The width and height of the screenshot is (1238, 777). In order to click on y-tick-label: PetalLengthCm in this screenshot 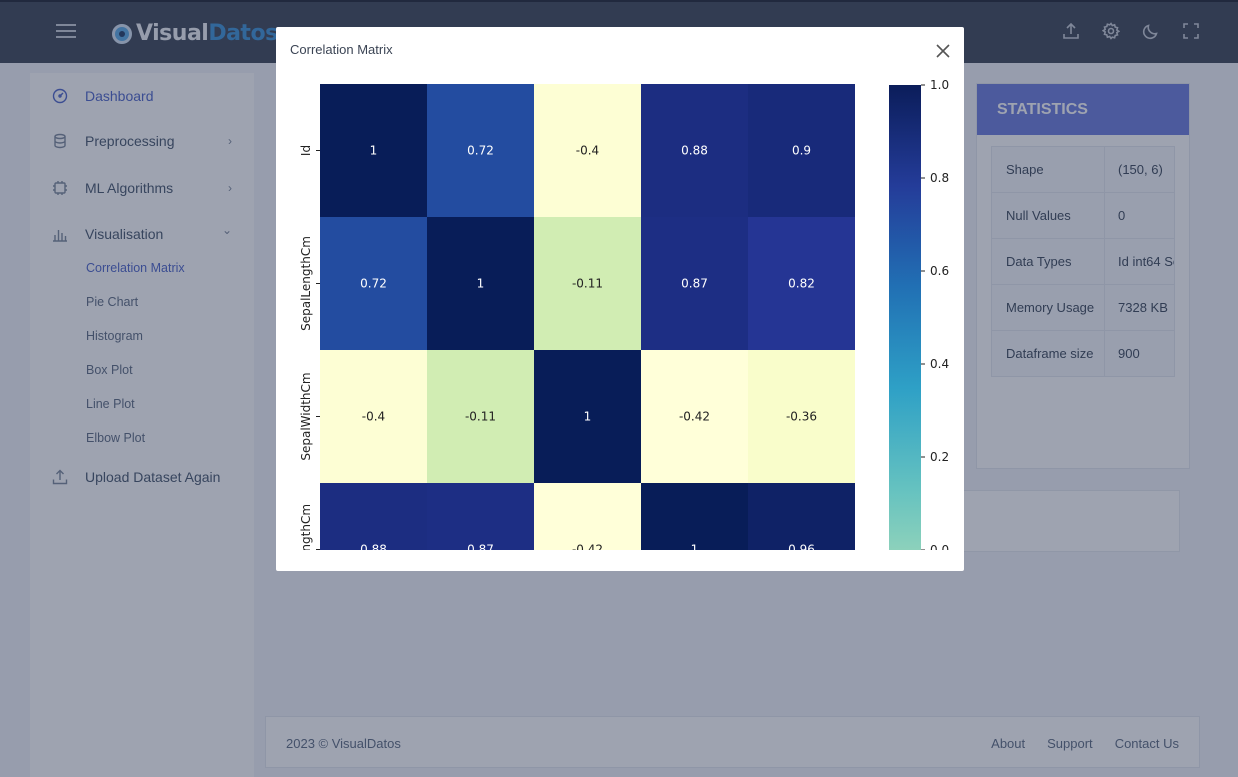, I will do `click(306, 527)`.